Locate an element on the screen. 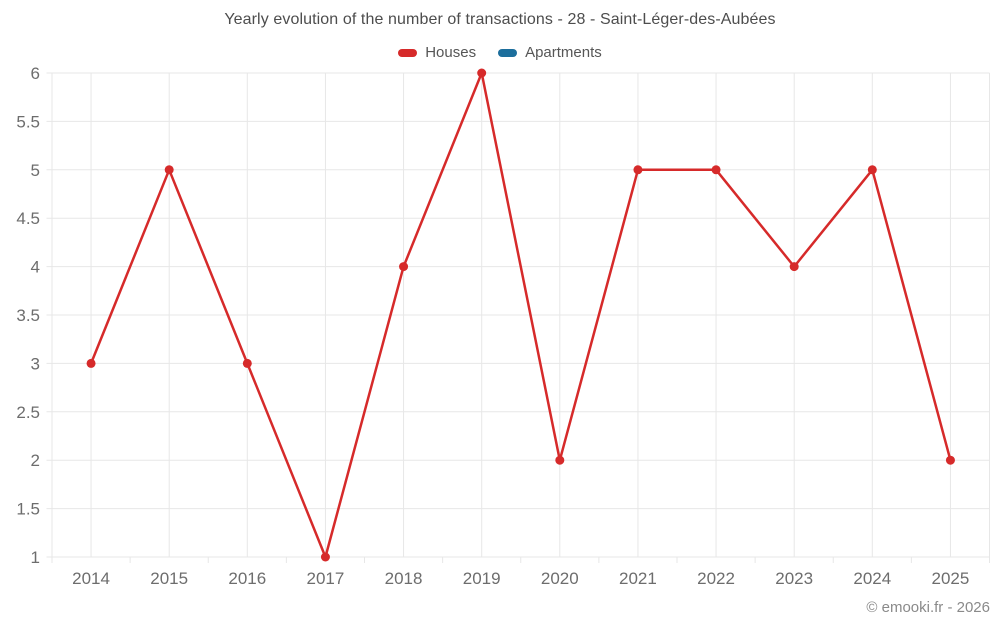 The image size is (1000, 625). y-axis-tick-label: 2 is located at coordinates (35, 460).